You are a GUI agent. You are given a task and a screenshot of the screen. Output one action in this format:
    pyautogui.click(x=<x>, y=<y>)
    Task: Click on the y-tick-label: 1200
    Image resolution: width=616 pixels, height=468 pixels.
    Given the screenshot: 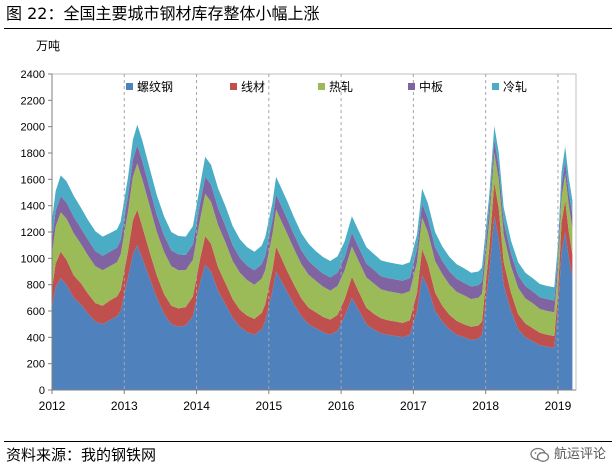 What is the action you would take?
    pyautogui.click(x=33, y=233)
    